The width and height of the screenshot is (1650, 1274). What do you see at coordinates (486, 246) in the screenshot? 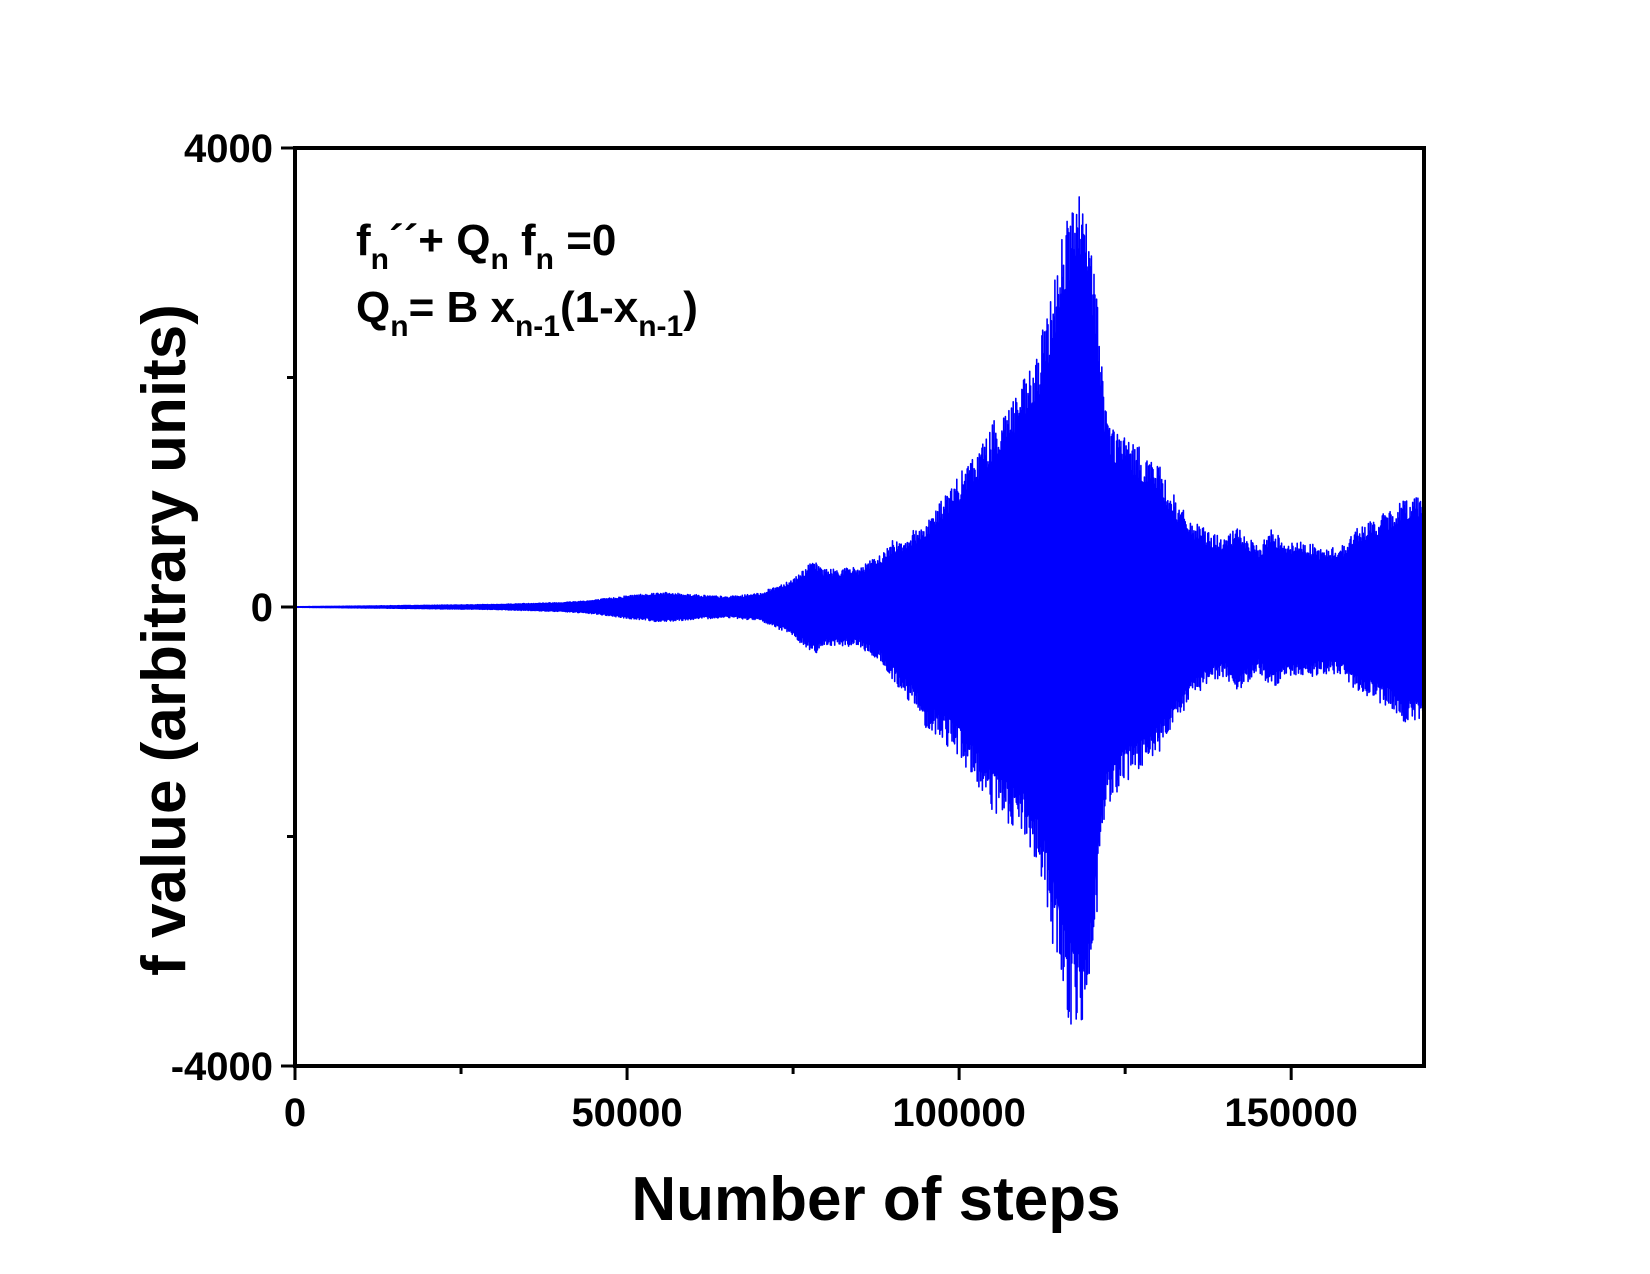
I see `equation-line-1: fn´´+ Qn fn =0` at bounding box center [486, 246].